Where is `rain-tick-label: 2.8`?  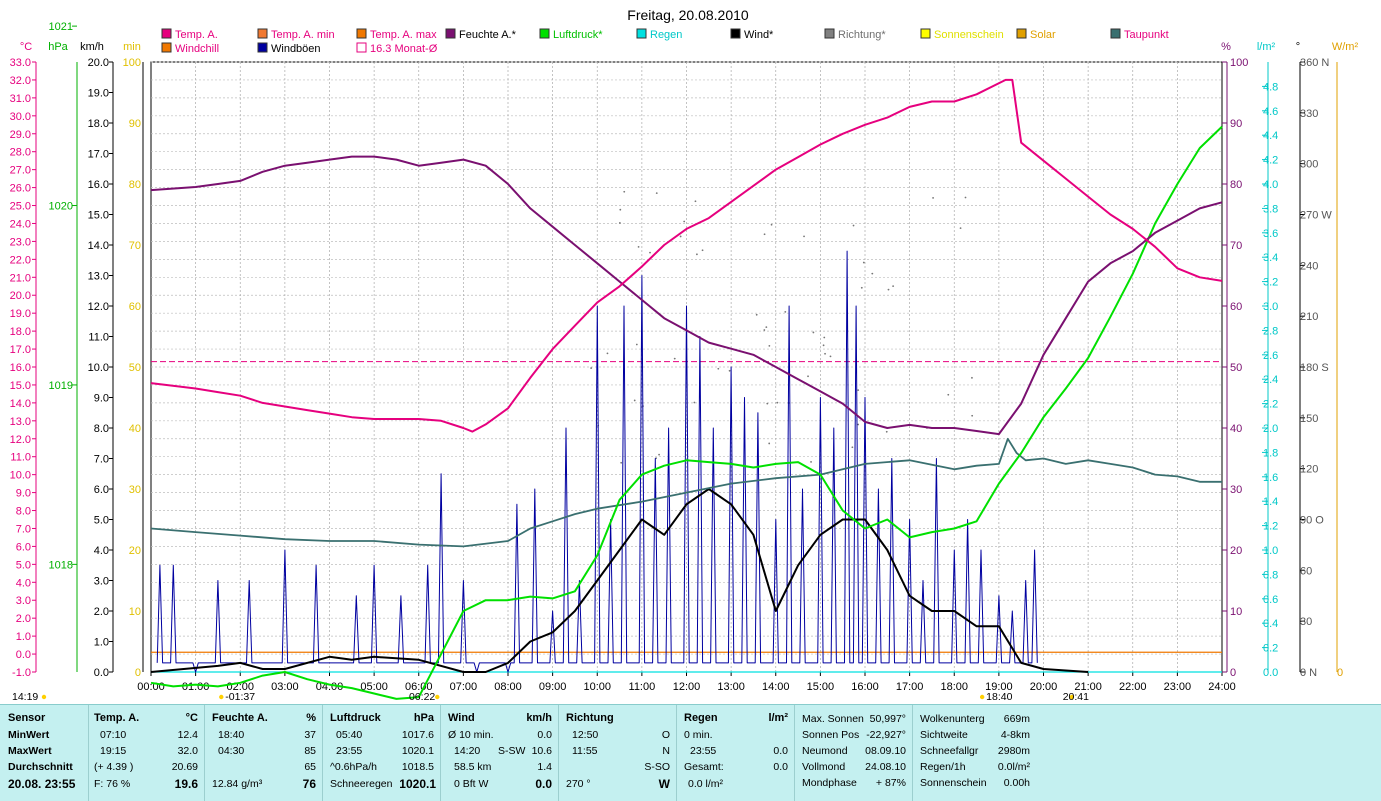
rain-tick-label: 2.8 is located at coordinates (1270, 331).